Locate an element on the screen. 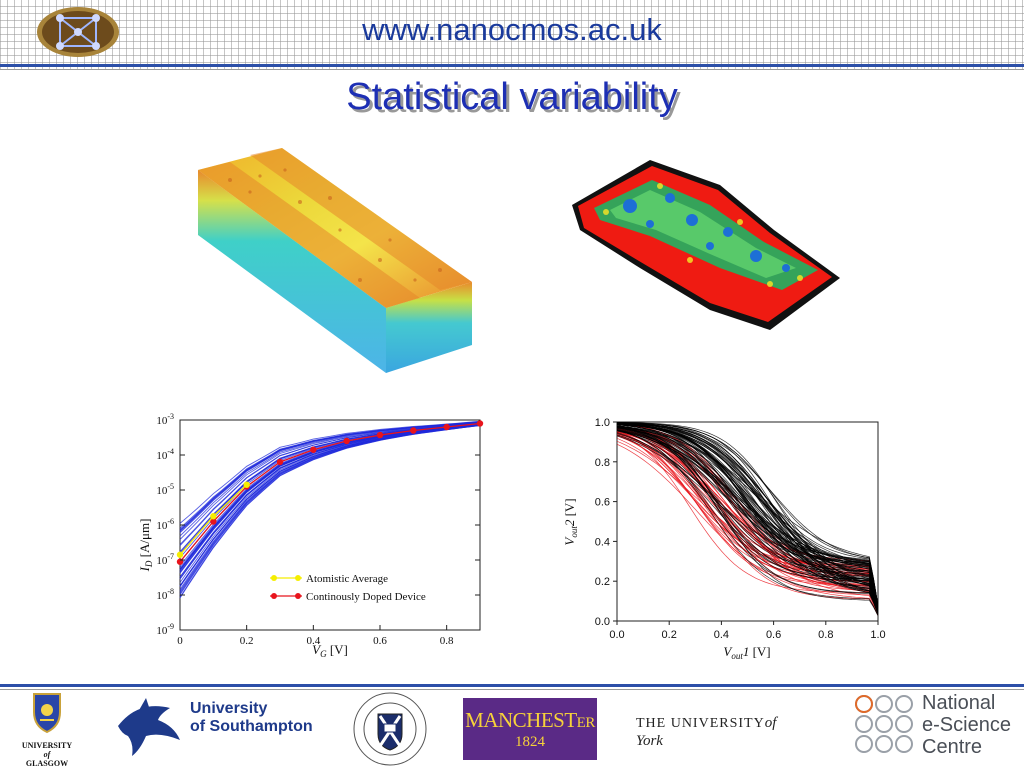 This screenshot has width=1024, height=773. chart1-ylabel: ID [A/μm] is located at coordinates (145, 546).